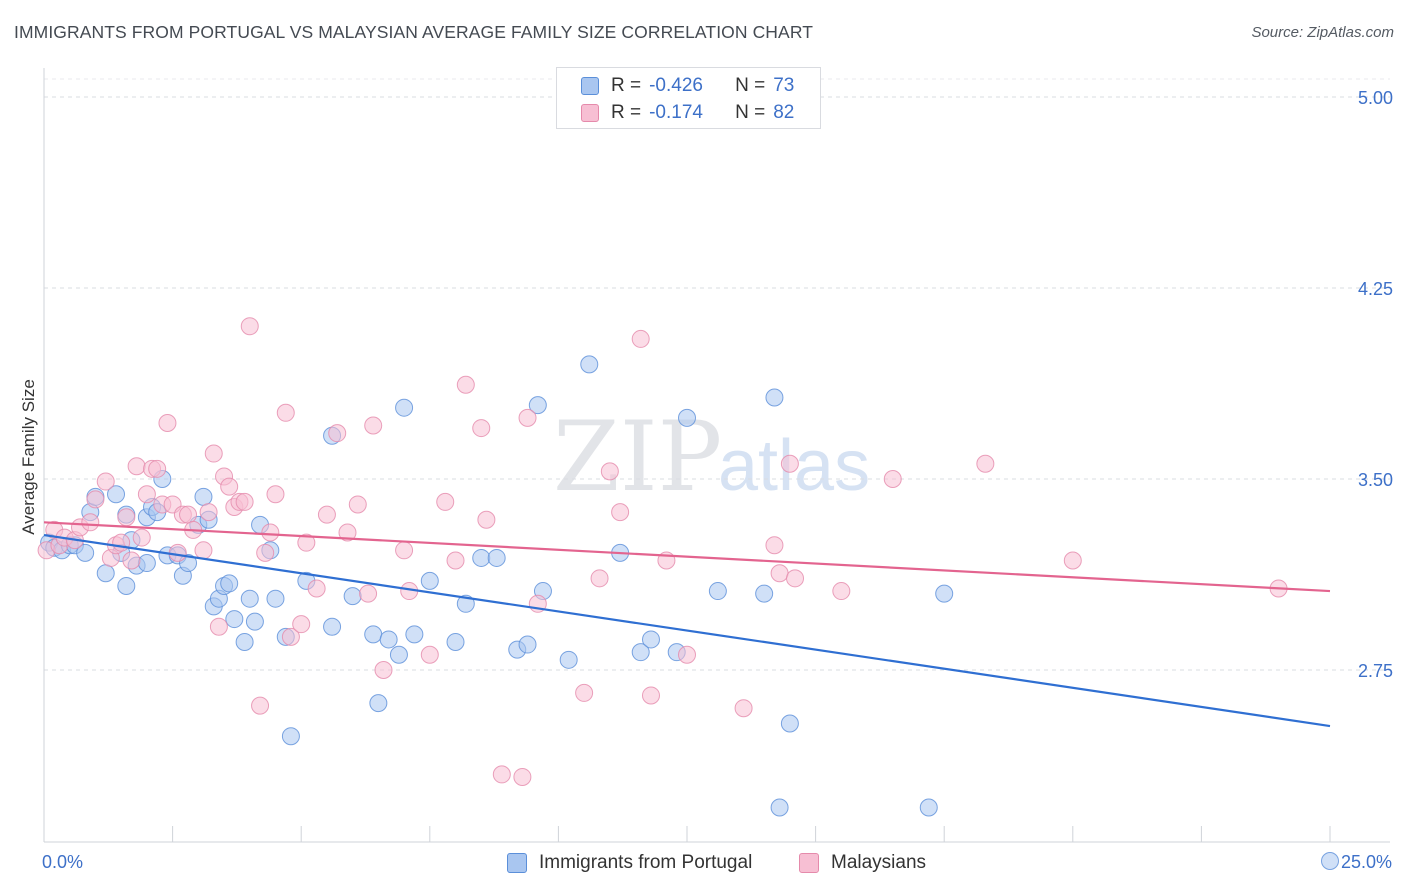 The width and height of the screenshot is (1406, 892). Describe the element at coordinates (1366, 862) in the screenshot. I see `x-max-label: 25.0%` at that location.